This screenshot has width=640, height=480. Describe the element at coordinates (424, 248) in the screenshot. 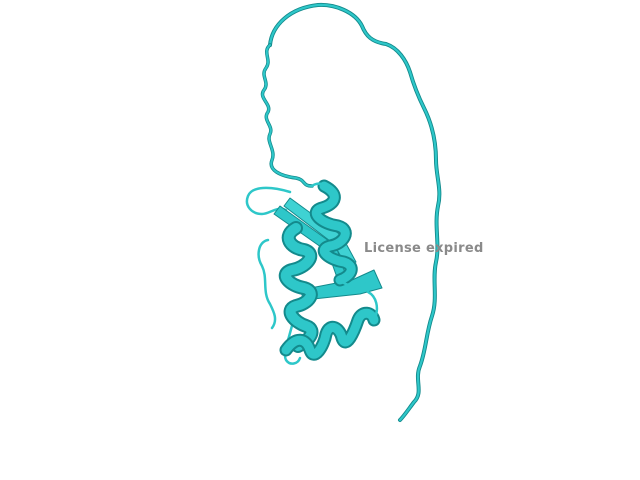

I see `license-watermark: License expired` at that location.